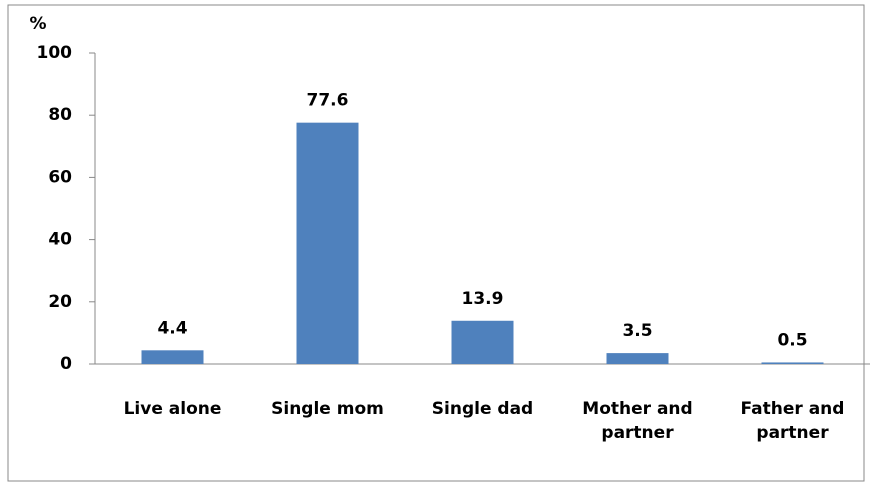  What do you see at coordinates (172, 409) in the screenshot?
I see `x-tick-label: Live alone` at bounding box center [172, 409].